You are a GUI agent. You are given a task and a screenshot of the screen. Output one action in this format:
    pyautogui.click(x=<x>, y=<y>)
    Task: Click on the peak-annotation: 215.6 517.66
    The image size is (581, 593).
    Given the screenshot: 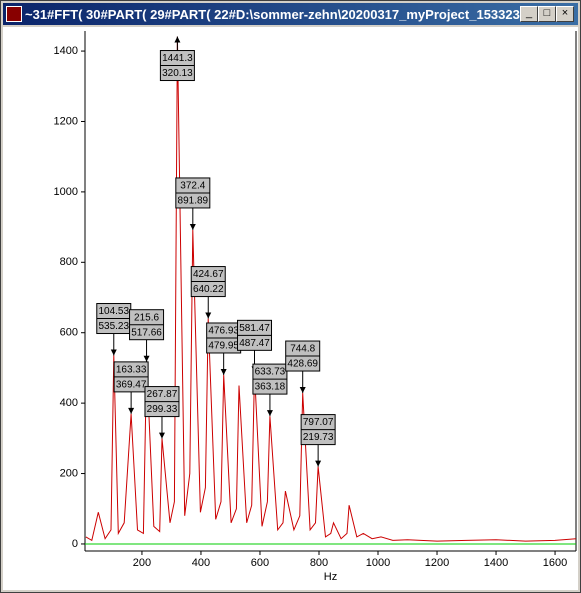 What is the action you would take?
    pyautogui.click(x=147, y=335)
    